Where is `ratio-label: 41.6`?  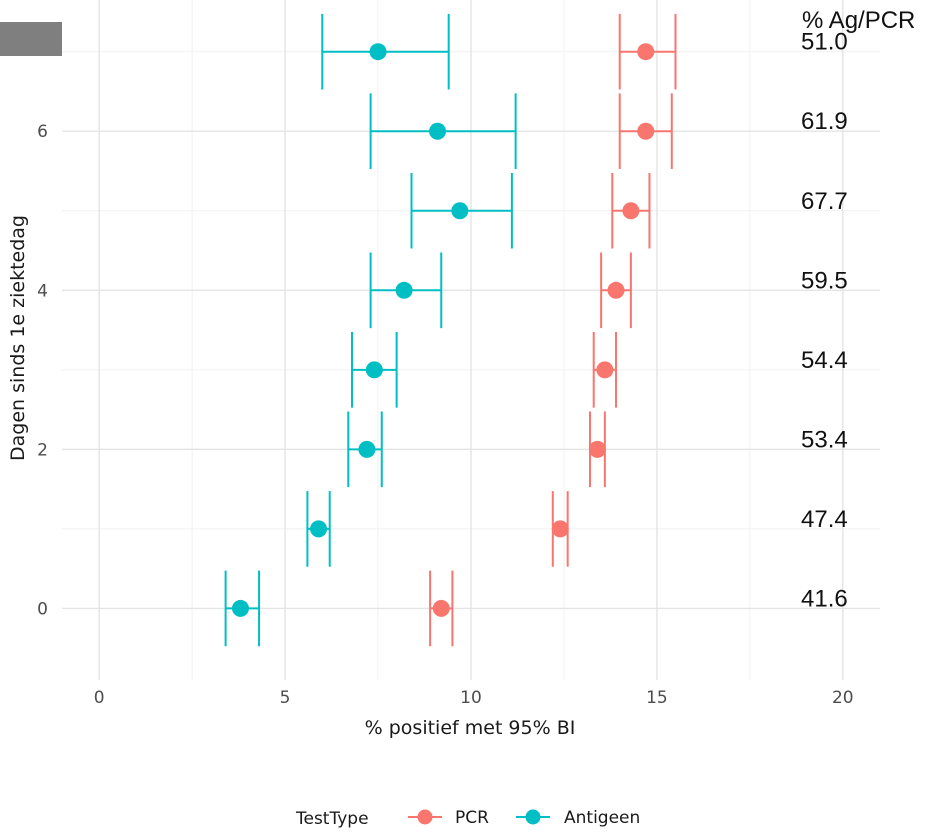 ratio-label: 41.6 is located at coordinates (824, 598).